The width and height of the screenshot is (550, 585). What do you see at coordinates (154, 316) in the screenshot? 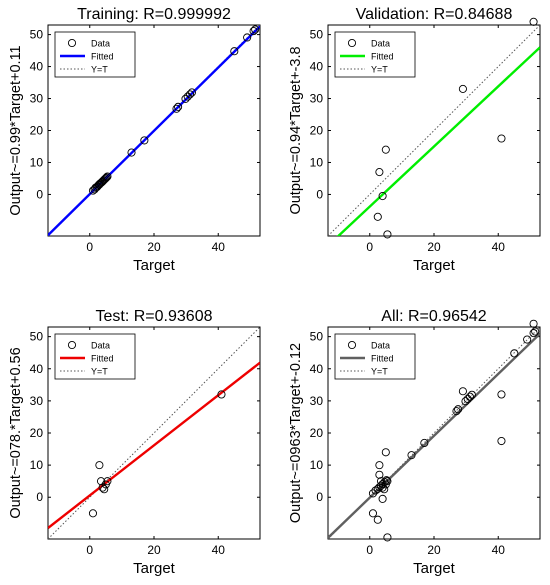
I see `chart-title: Test: R=0.93608` at bounding box center [154, 316].